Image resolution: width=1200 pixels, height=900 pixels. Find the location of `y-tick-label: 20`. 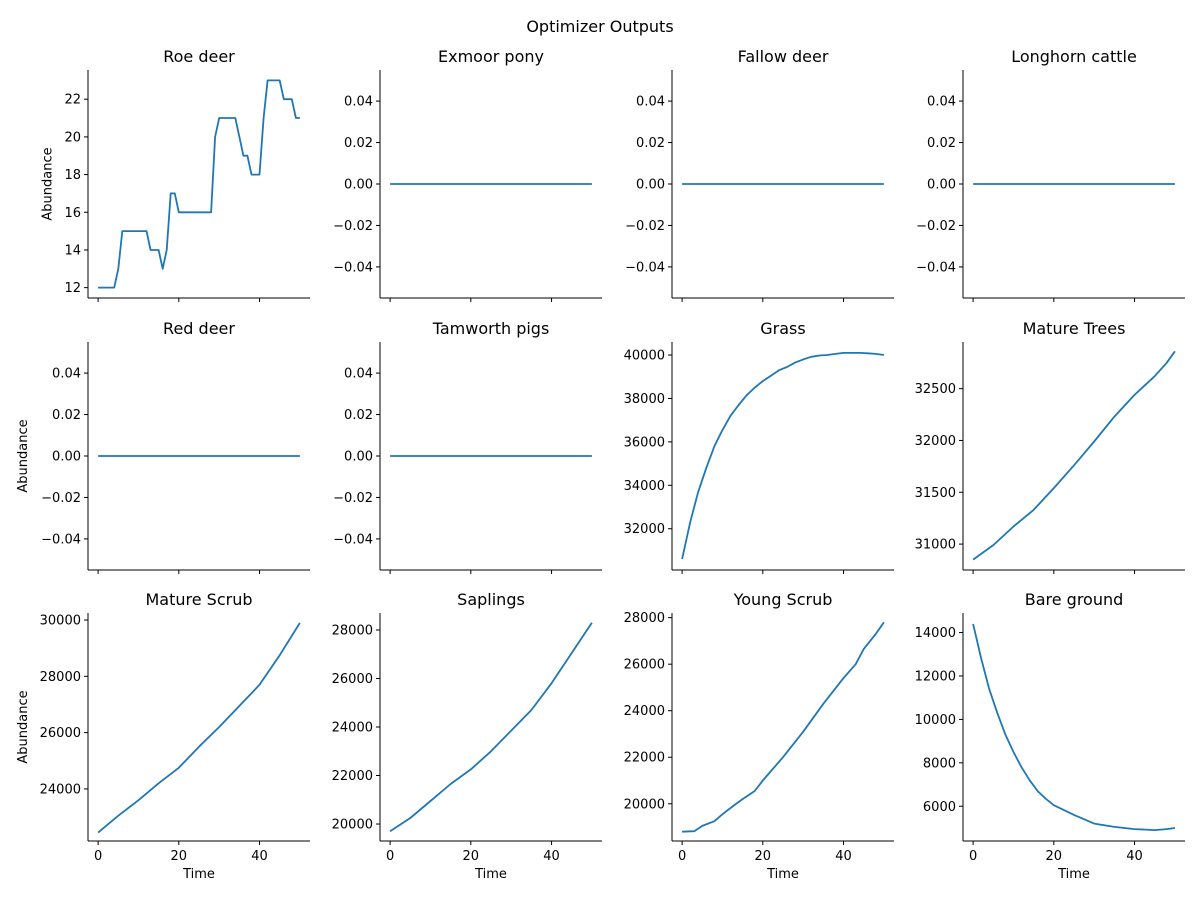

y-tick-label: 20 is located at coordinates (72, 137).